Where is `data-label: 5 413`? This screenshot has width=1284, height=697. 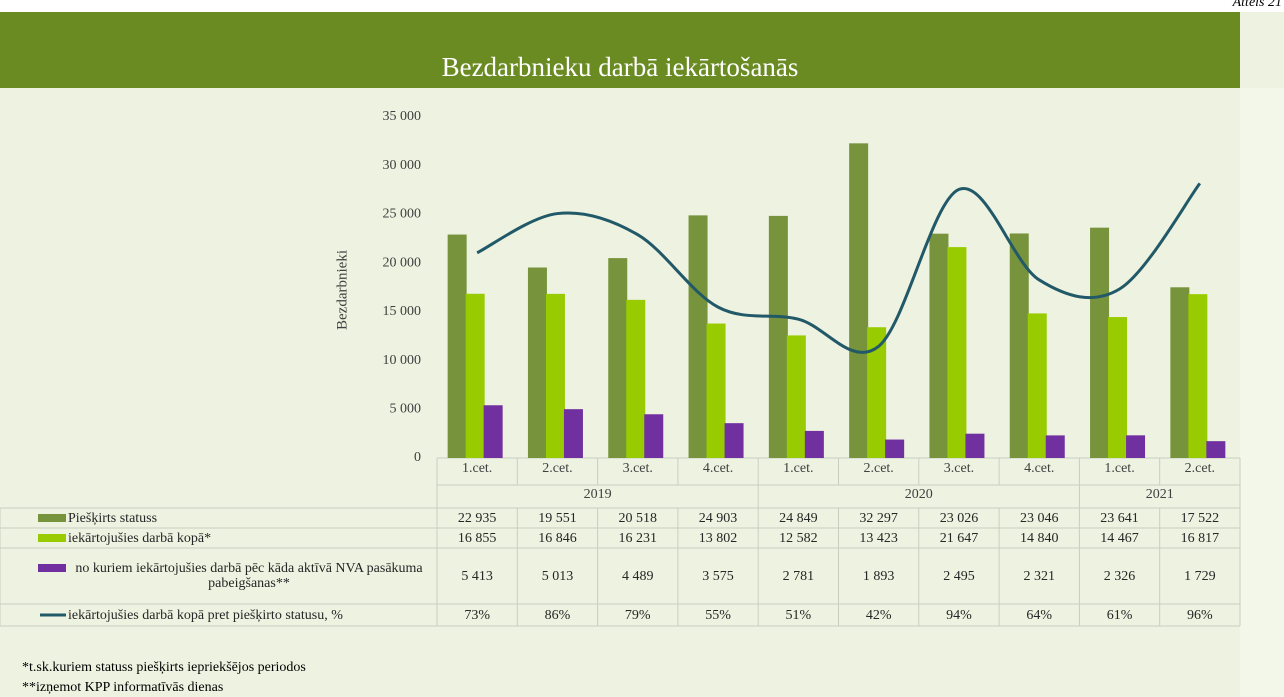 data-label: 5 413 is located at coordinates (477, 576).